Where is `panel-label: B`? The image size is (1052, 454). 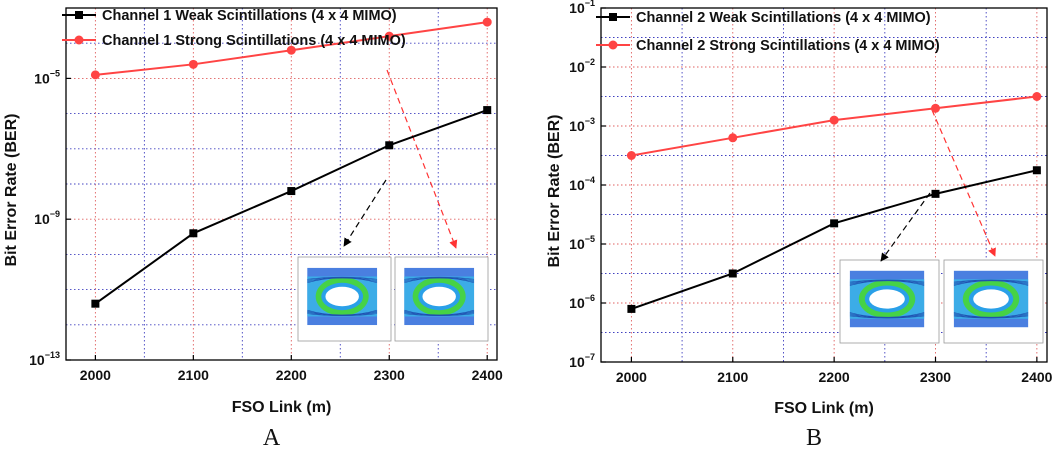
panel-label: B is located at coordinates (814, 438).